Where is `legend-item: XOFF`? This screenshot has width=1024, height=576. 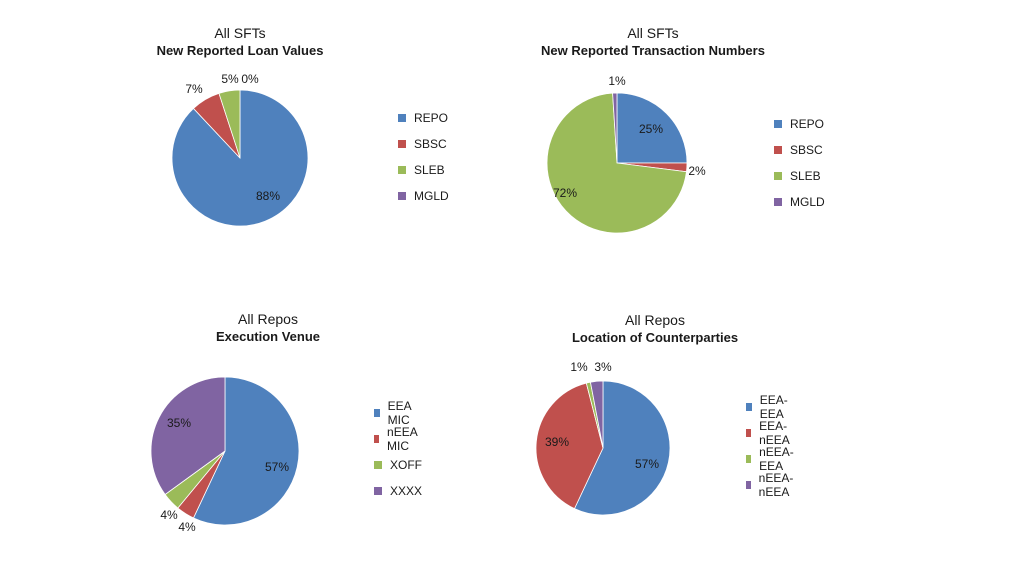 legend-item: XOFF is located at coordinates (398, 465).